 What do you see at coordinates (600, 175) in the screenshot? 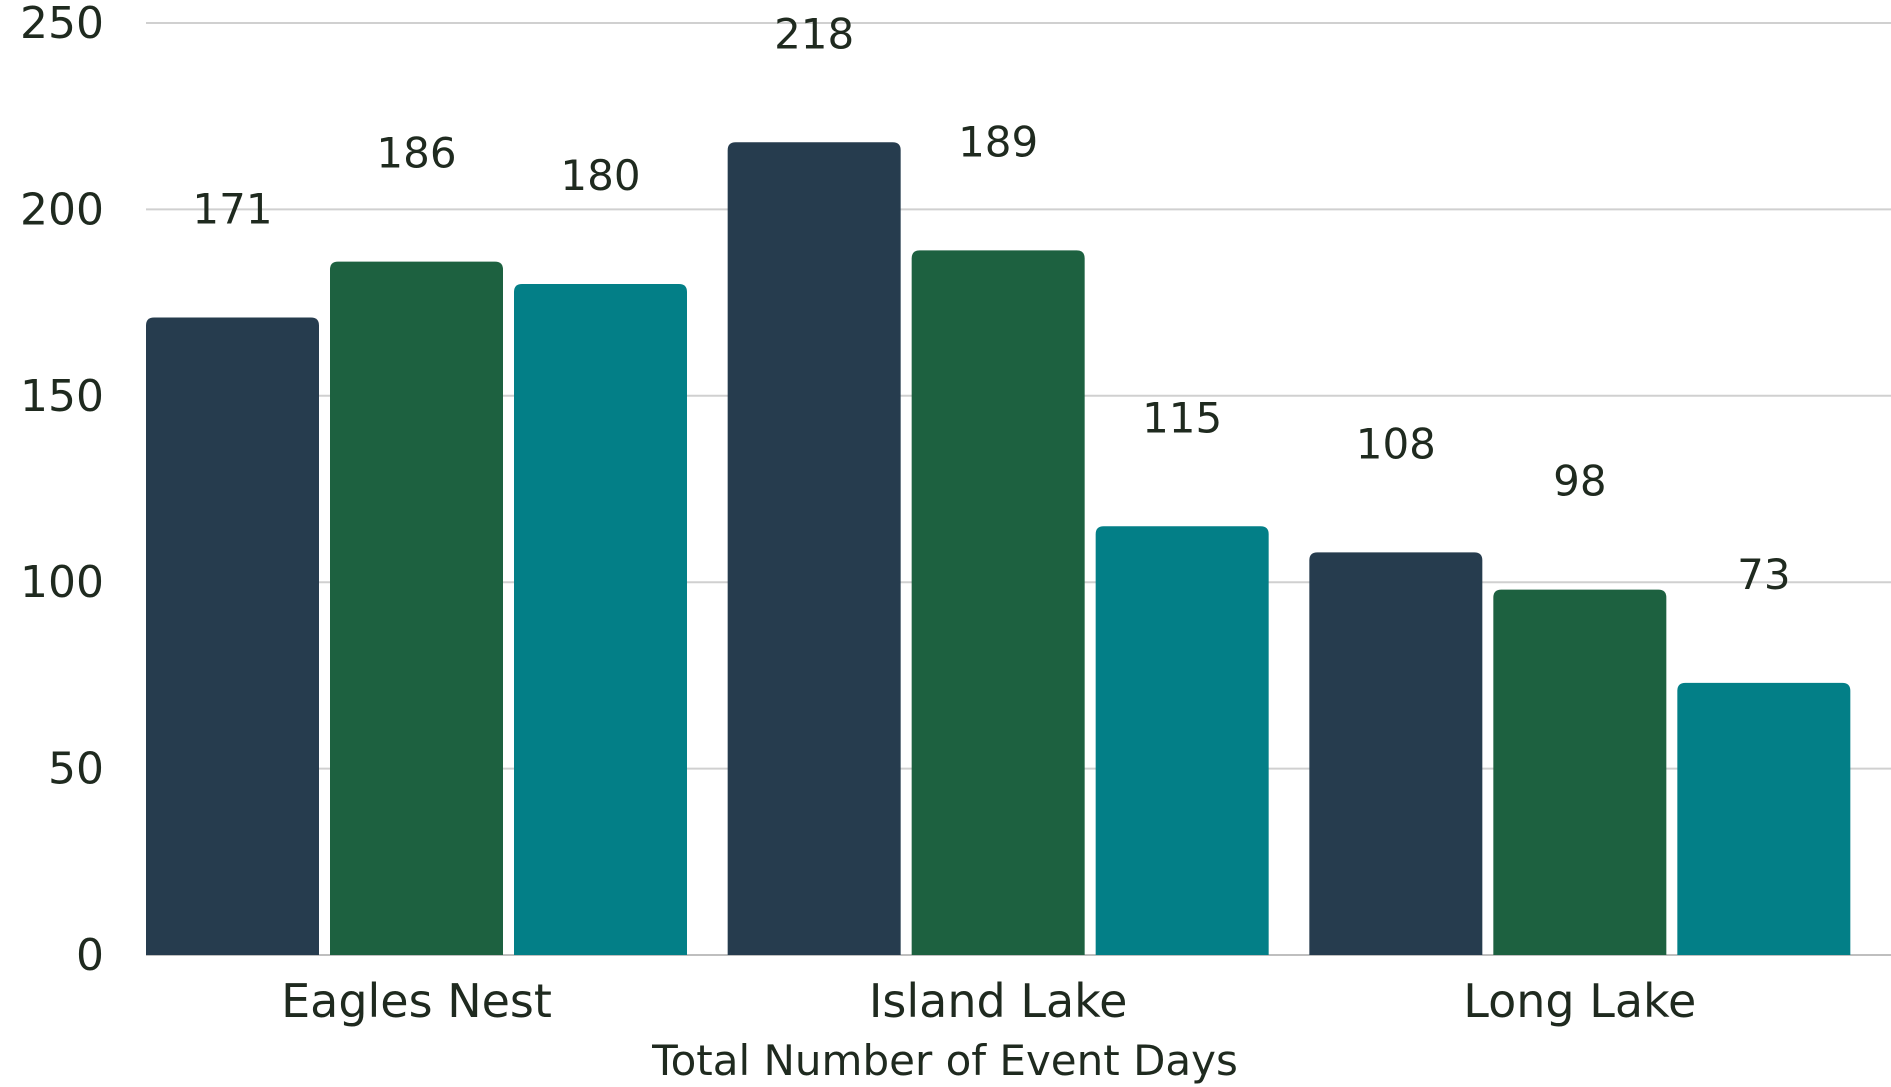
I see `data-label: 180` at bounding box center [600, 175].